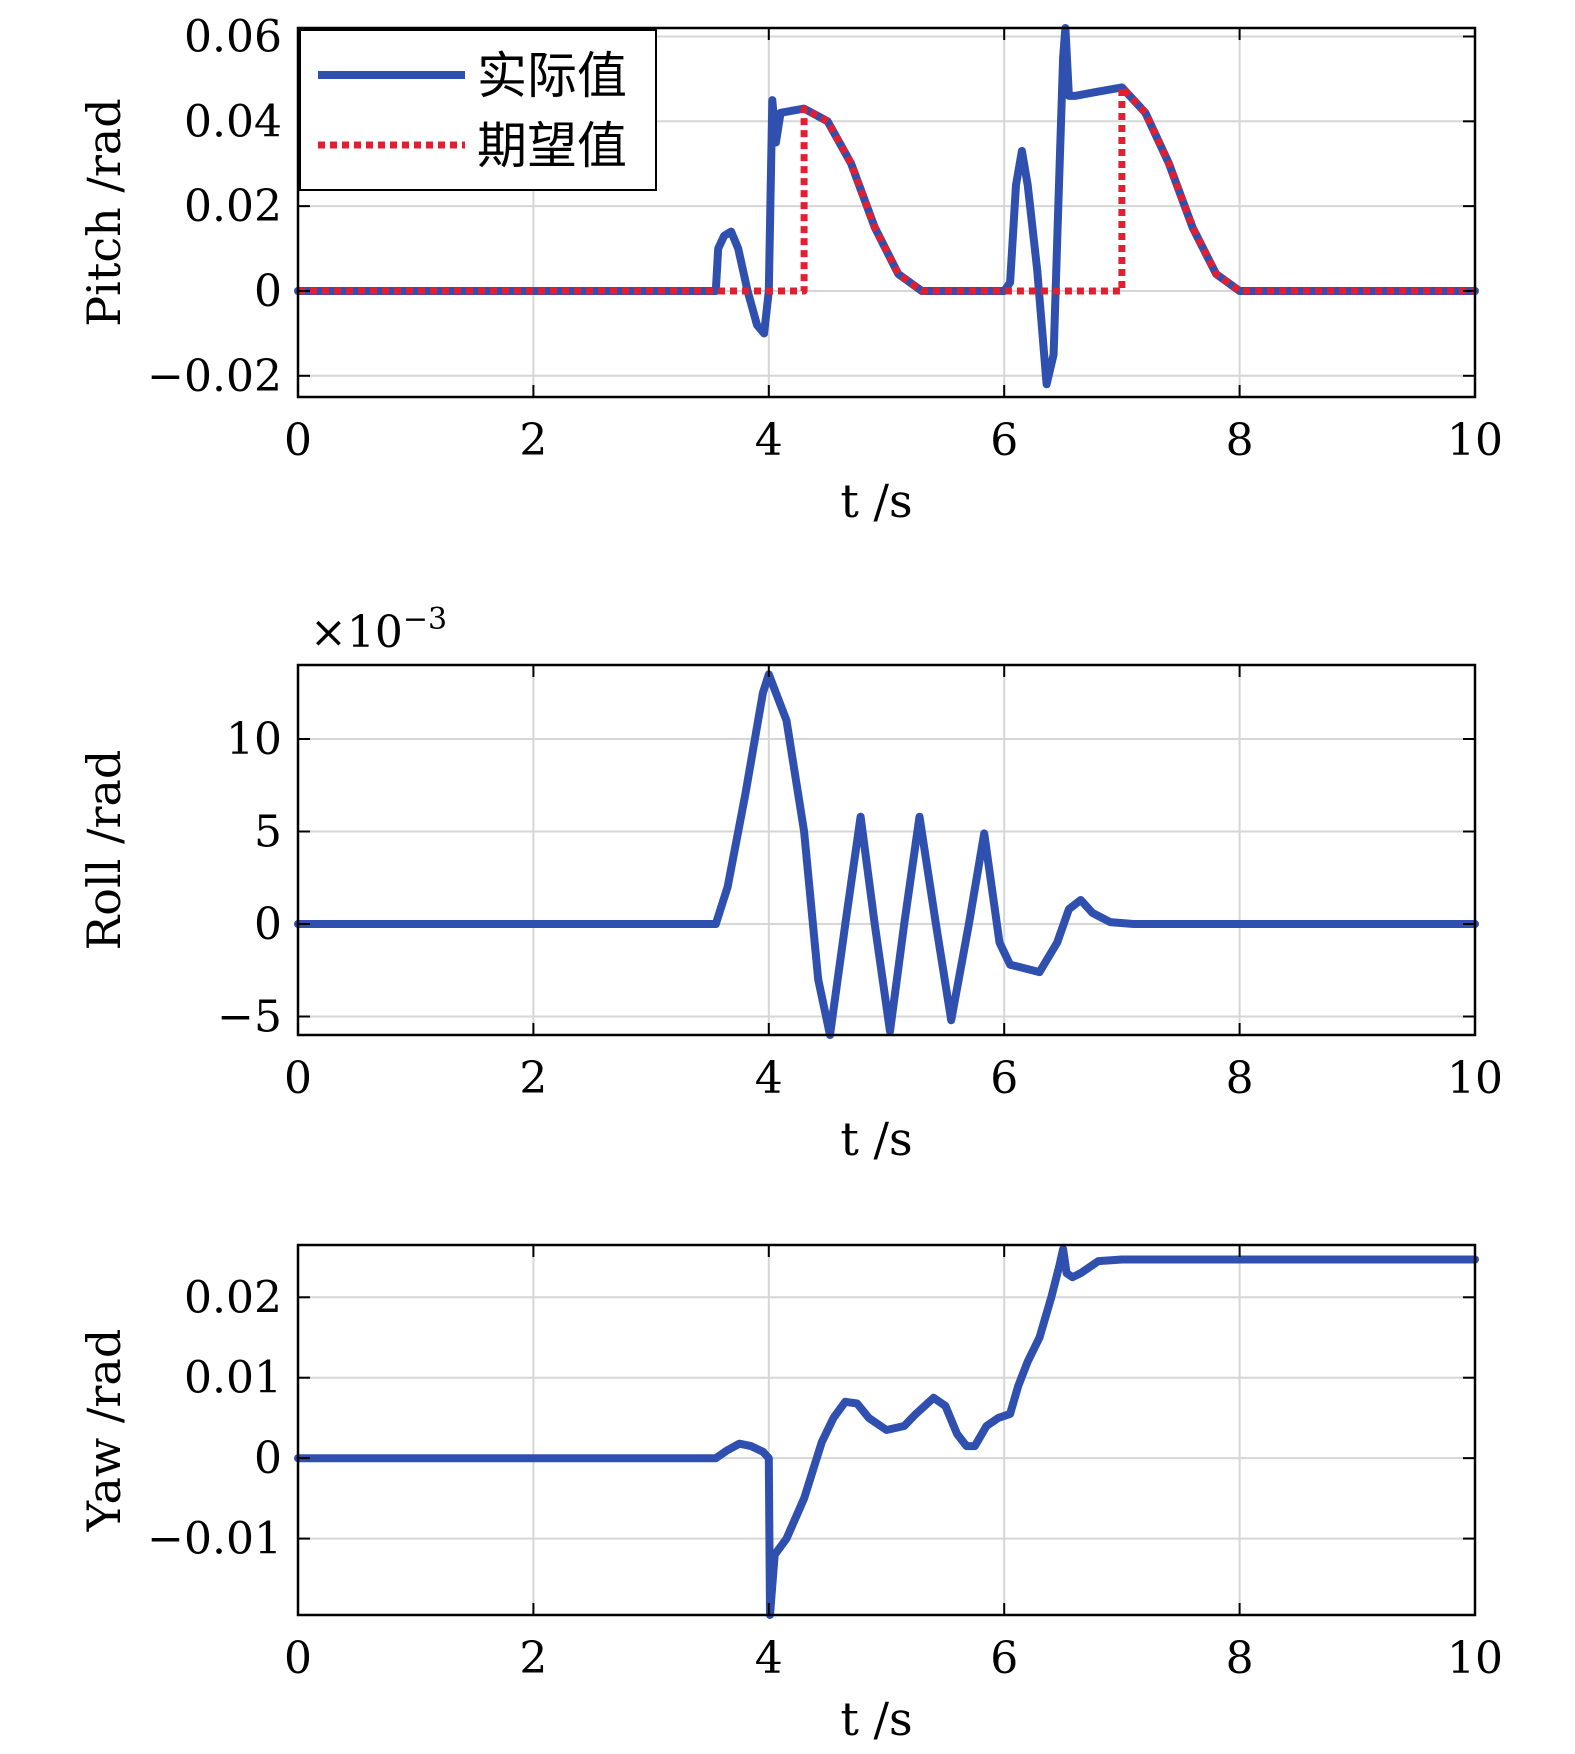 The height and width of the screenshot is (1754, 1575). I want to click on legend-label-1: 期望值, so click(552, 146).